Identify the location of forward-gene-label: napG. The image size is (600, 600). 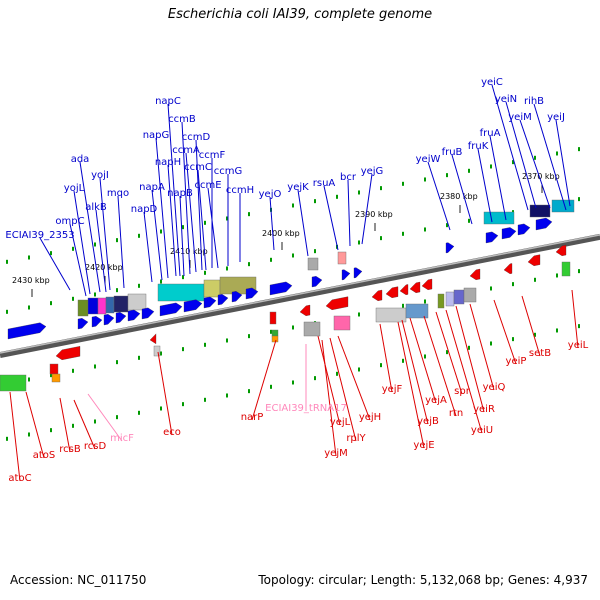
(156, 135).